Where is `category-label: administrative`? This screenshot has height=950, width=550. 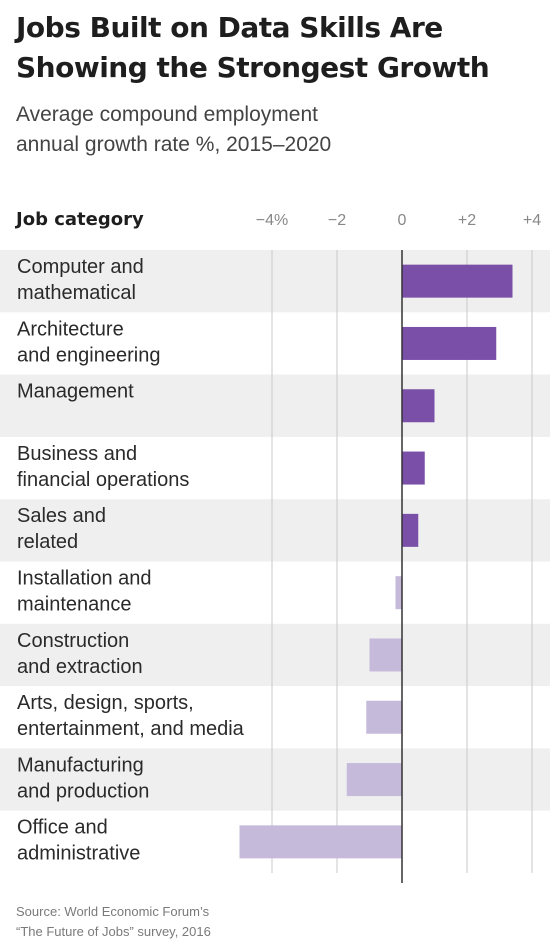 category-label: administrative is located at coordinates (78, 854).